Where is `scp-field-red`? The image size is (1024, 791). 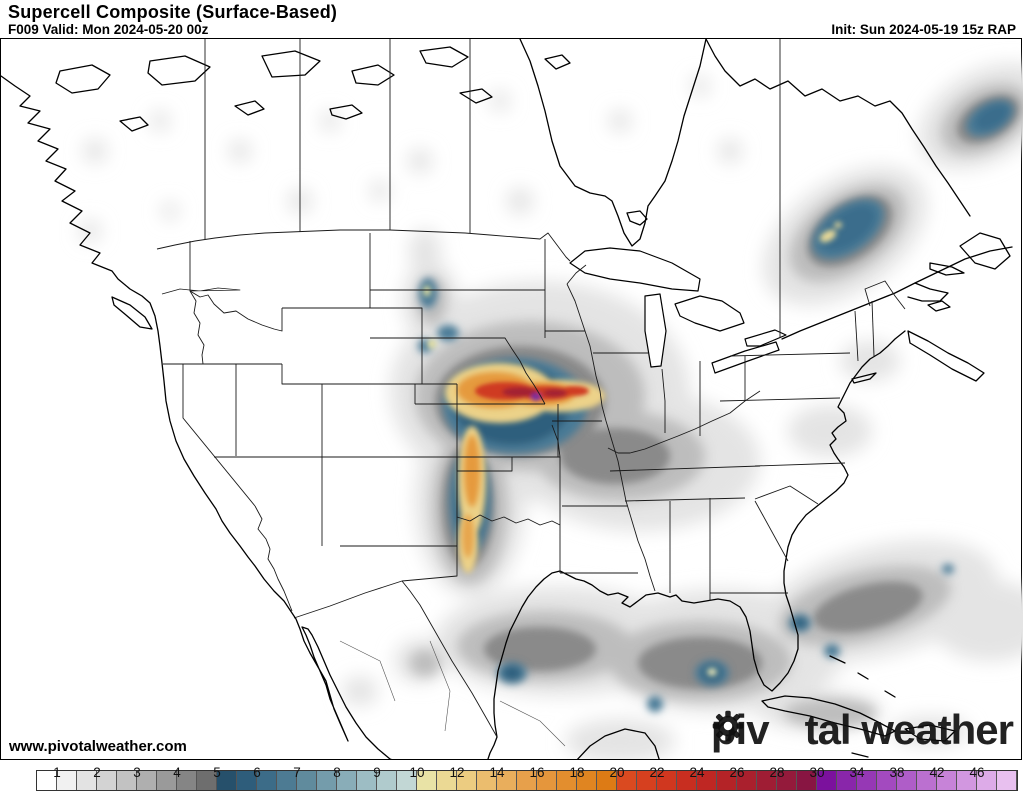
scp-field-red is located at coordinates (532, 391).